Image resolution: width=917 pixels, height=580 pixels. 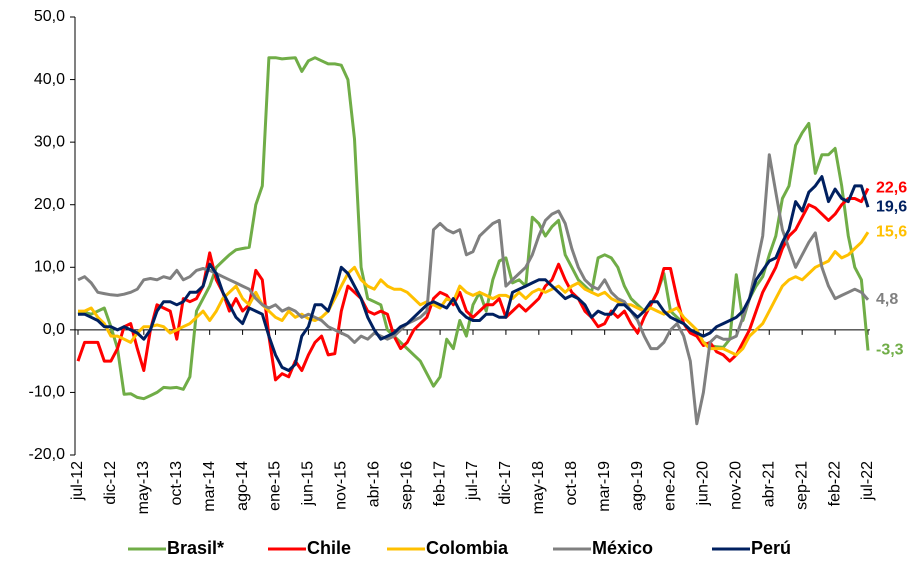 What do you see at coordinates (143, 487) in the screenshot?
I see `x-tick-label: may-13` at bounding box center [143, 487].